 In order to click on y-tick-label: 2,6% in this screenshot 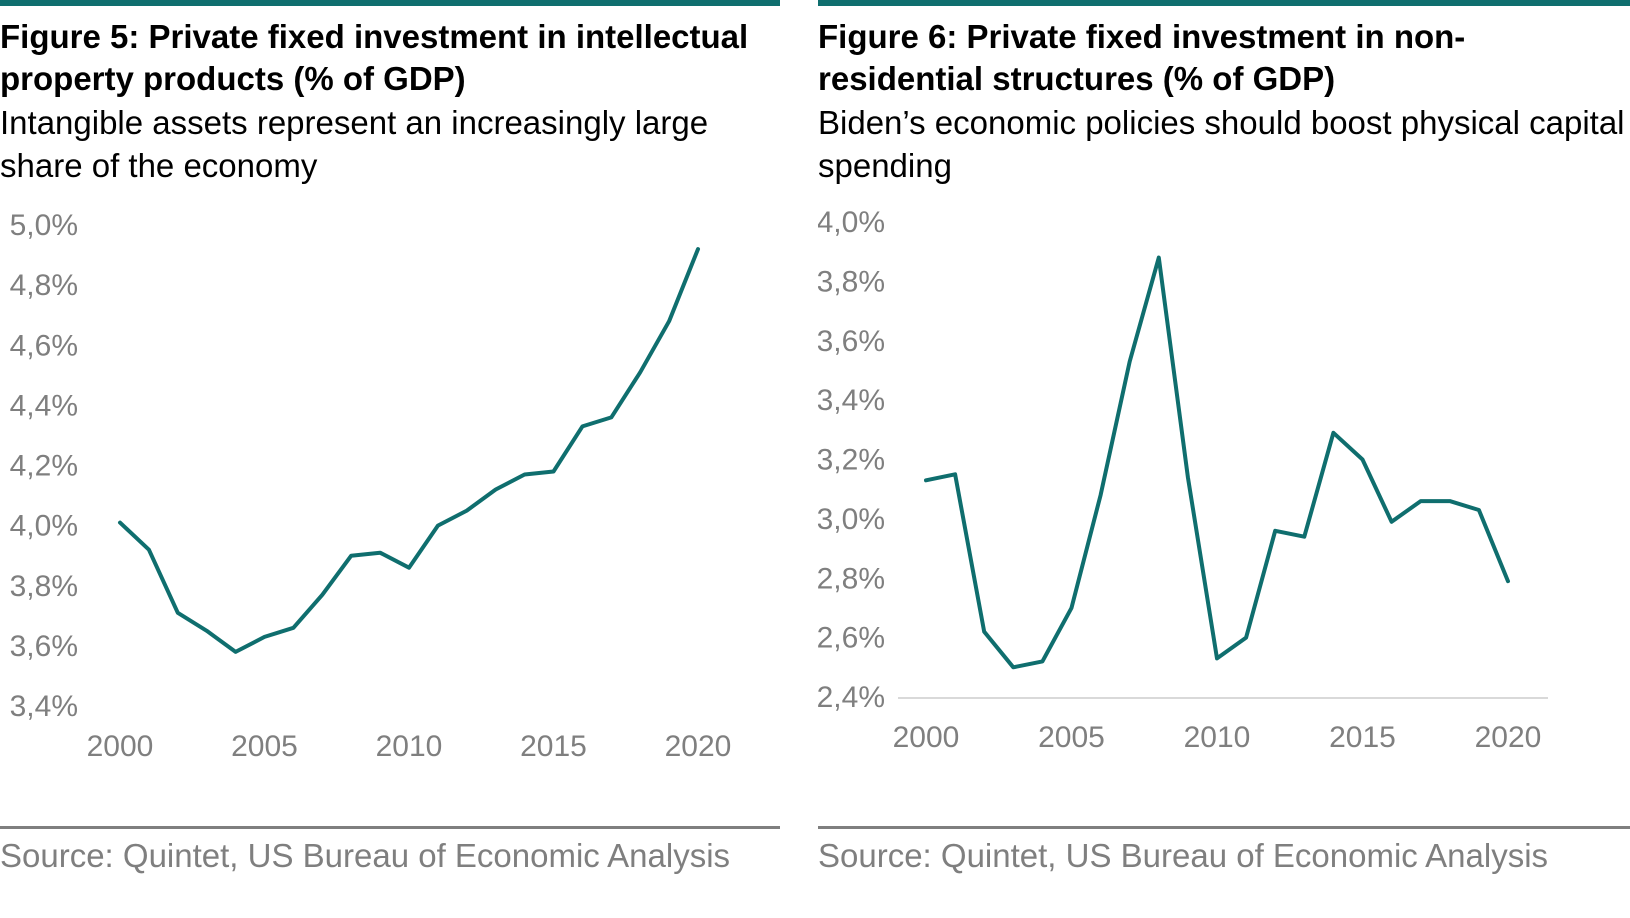, I will do `click(851, 638)`.